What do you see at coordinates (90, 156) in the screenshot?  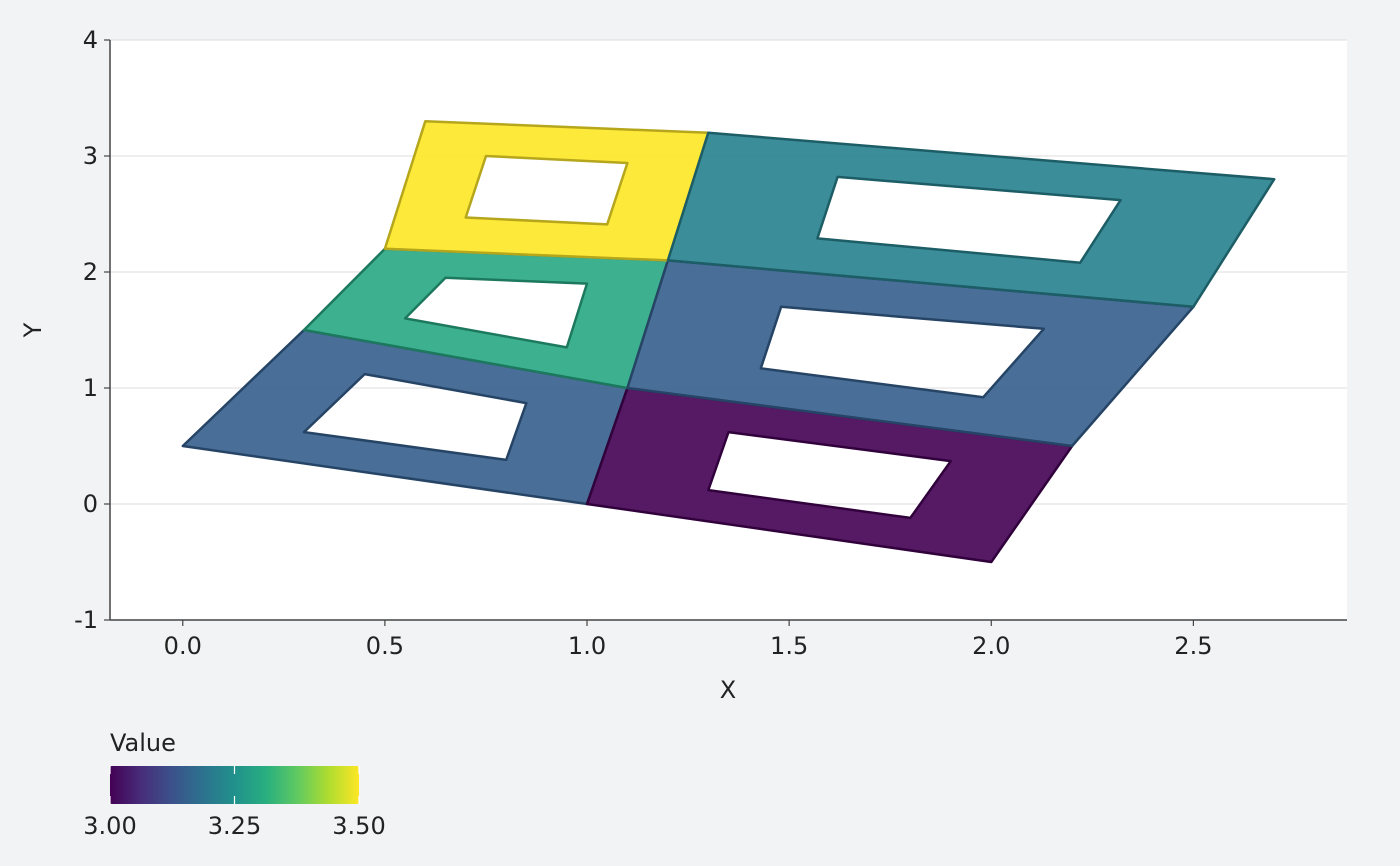 I see `y-tick-label: 3` at bounding box center [90, 156].